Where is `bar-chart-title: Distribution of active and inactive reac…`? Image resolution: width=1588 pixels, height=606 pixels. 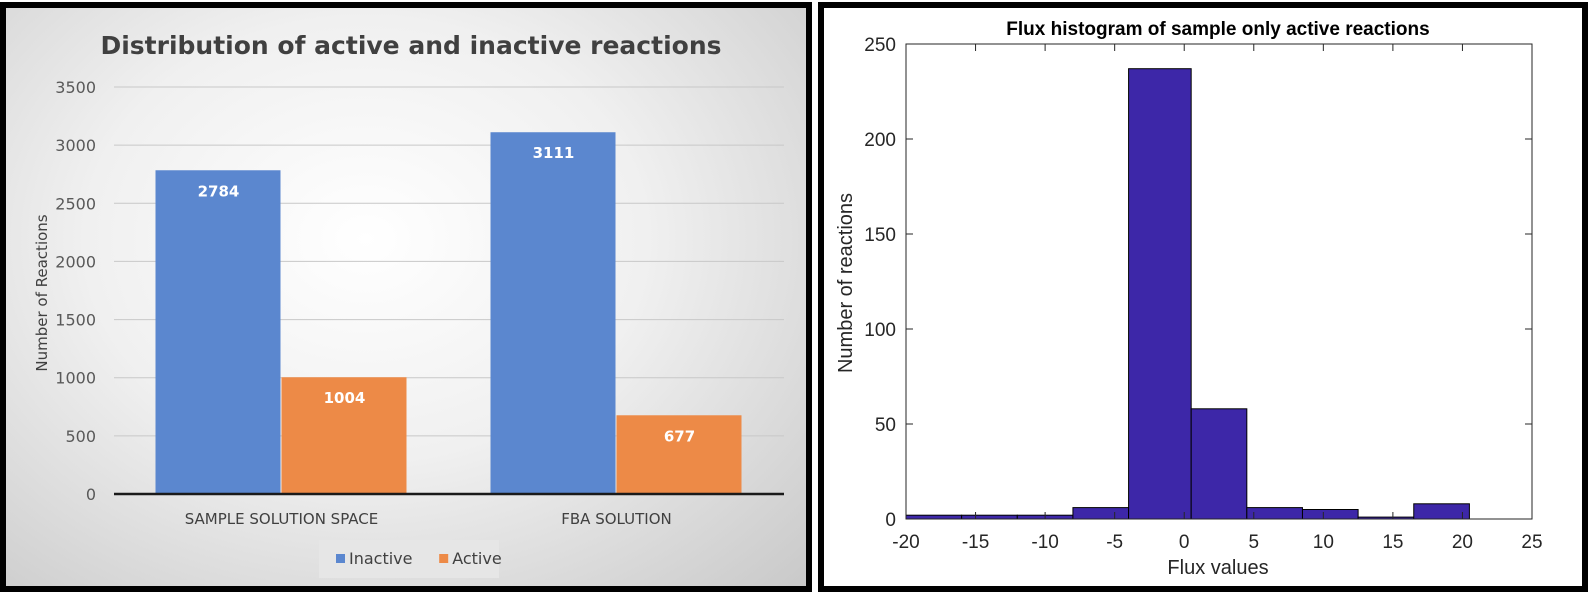 bar-chart-title: Distribution of active and inactive reac… is located at coordinates (410, 45).